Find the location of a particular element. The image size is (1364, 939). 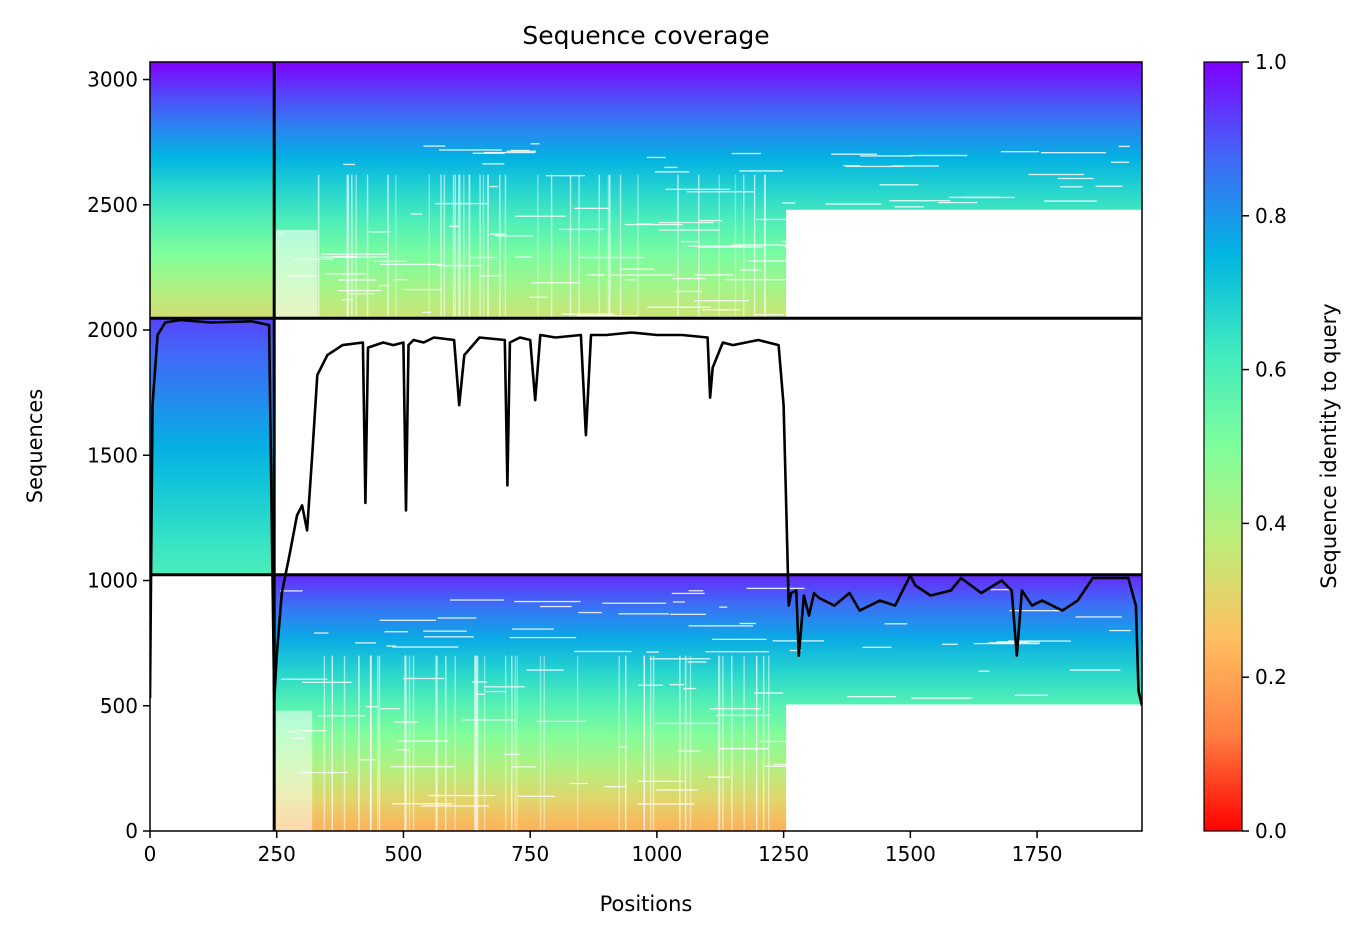

block-1-top-left is located at coordinates (212, 190).